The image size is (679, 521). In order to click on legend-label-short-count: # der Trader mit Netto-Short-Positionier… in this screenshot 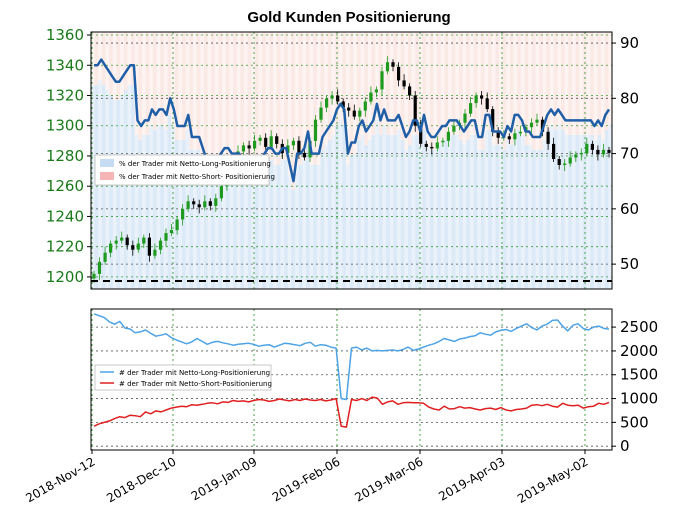, I will do `click(195, 384)`.